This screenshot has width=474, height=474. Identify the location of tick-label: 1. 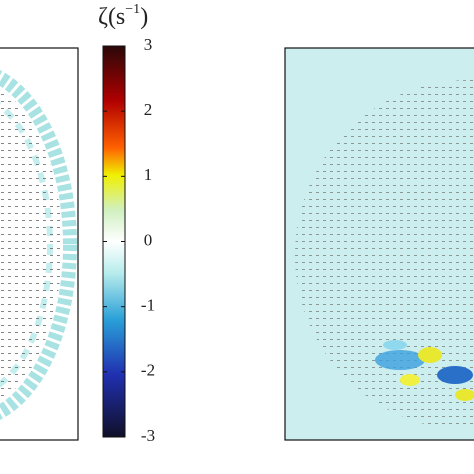
(148, 174).